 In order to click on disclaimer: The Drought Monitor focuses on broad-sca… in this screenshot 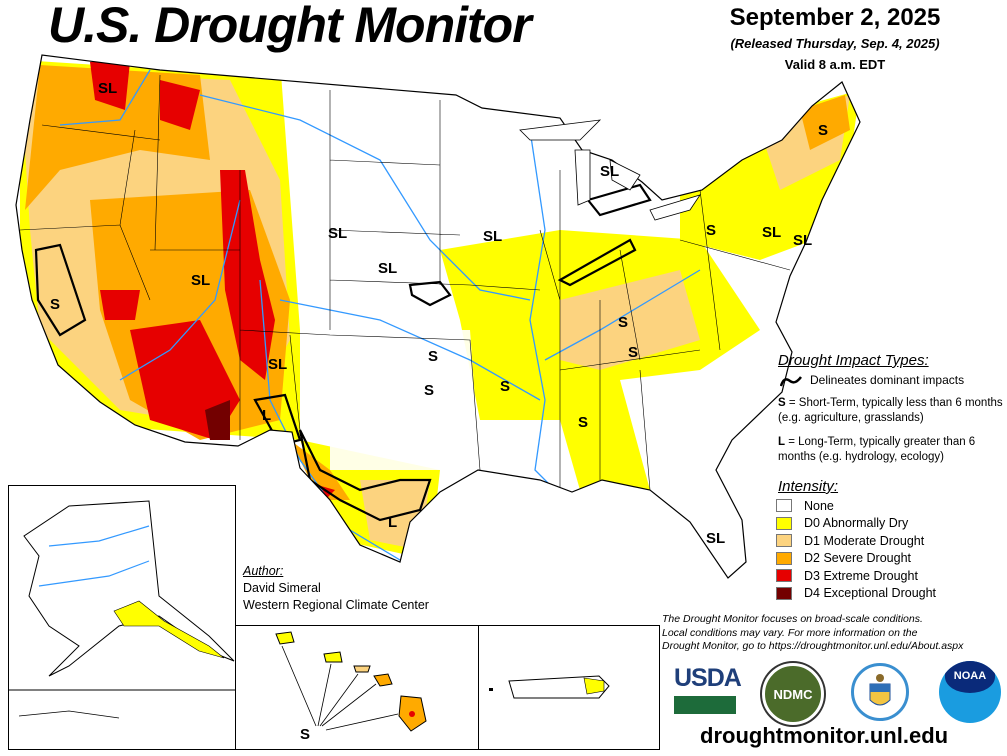, I will do `click(812, 633)`.